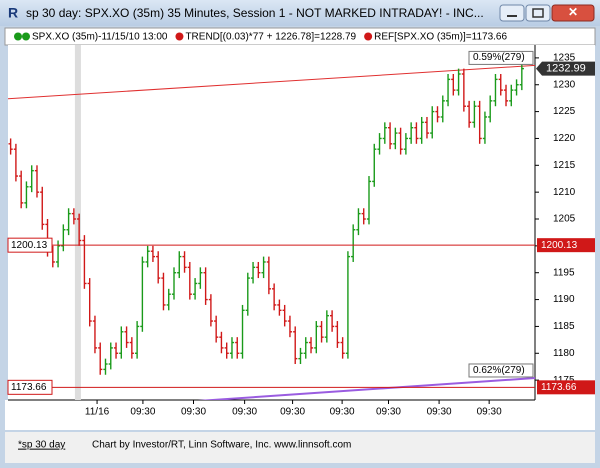 The image size is (600, 468). I want to click on level-box-right, so click(566, 387).